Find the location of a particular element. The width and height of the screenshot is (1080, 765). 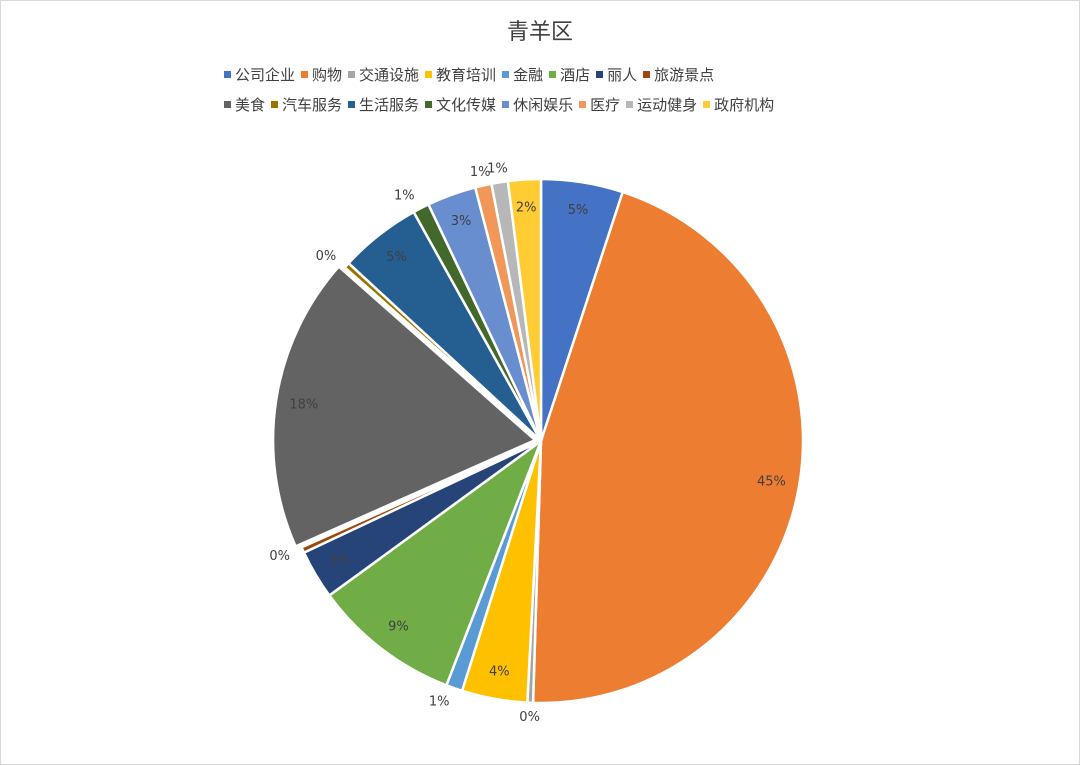

legend-item: 教育培训 is located at coordinates (460, 74).